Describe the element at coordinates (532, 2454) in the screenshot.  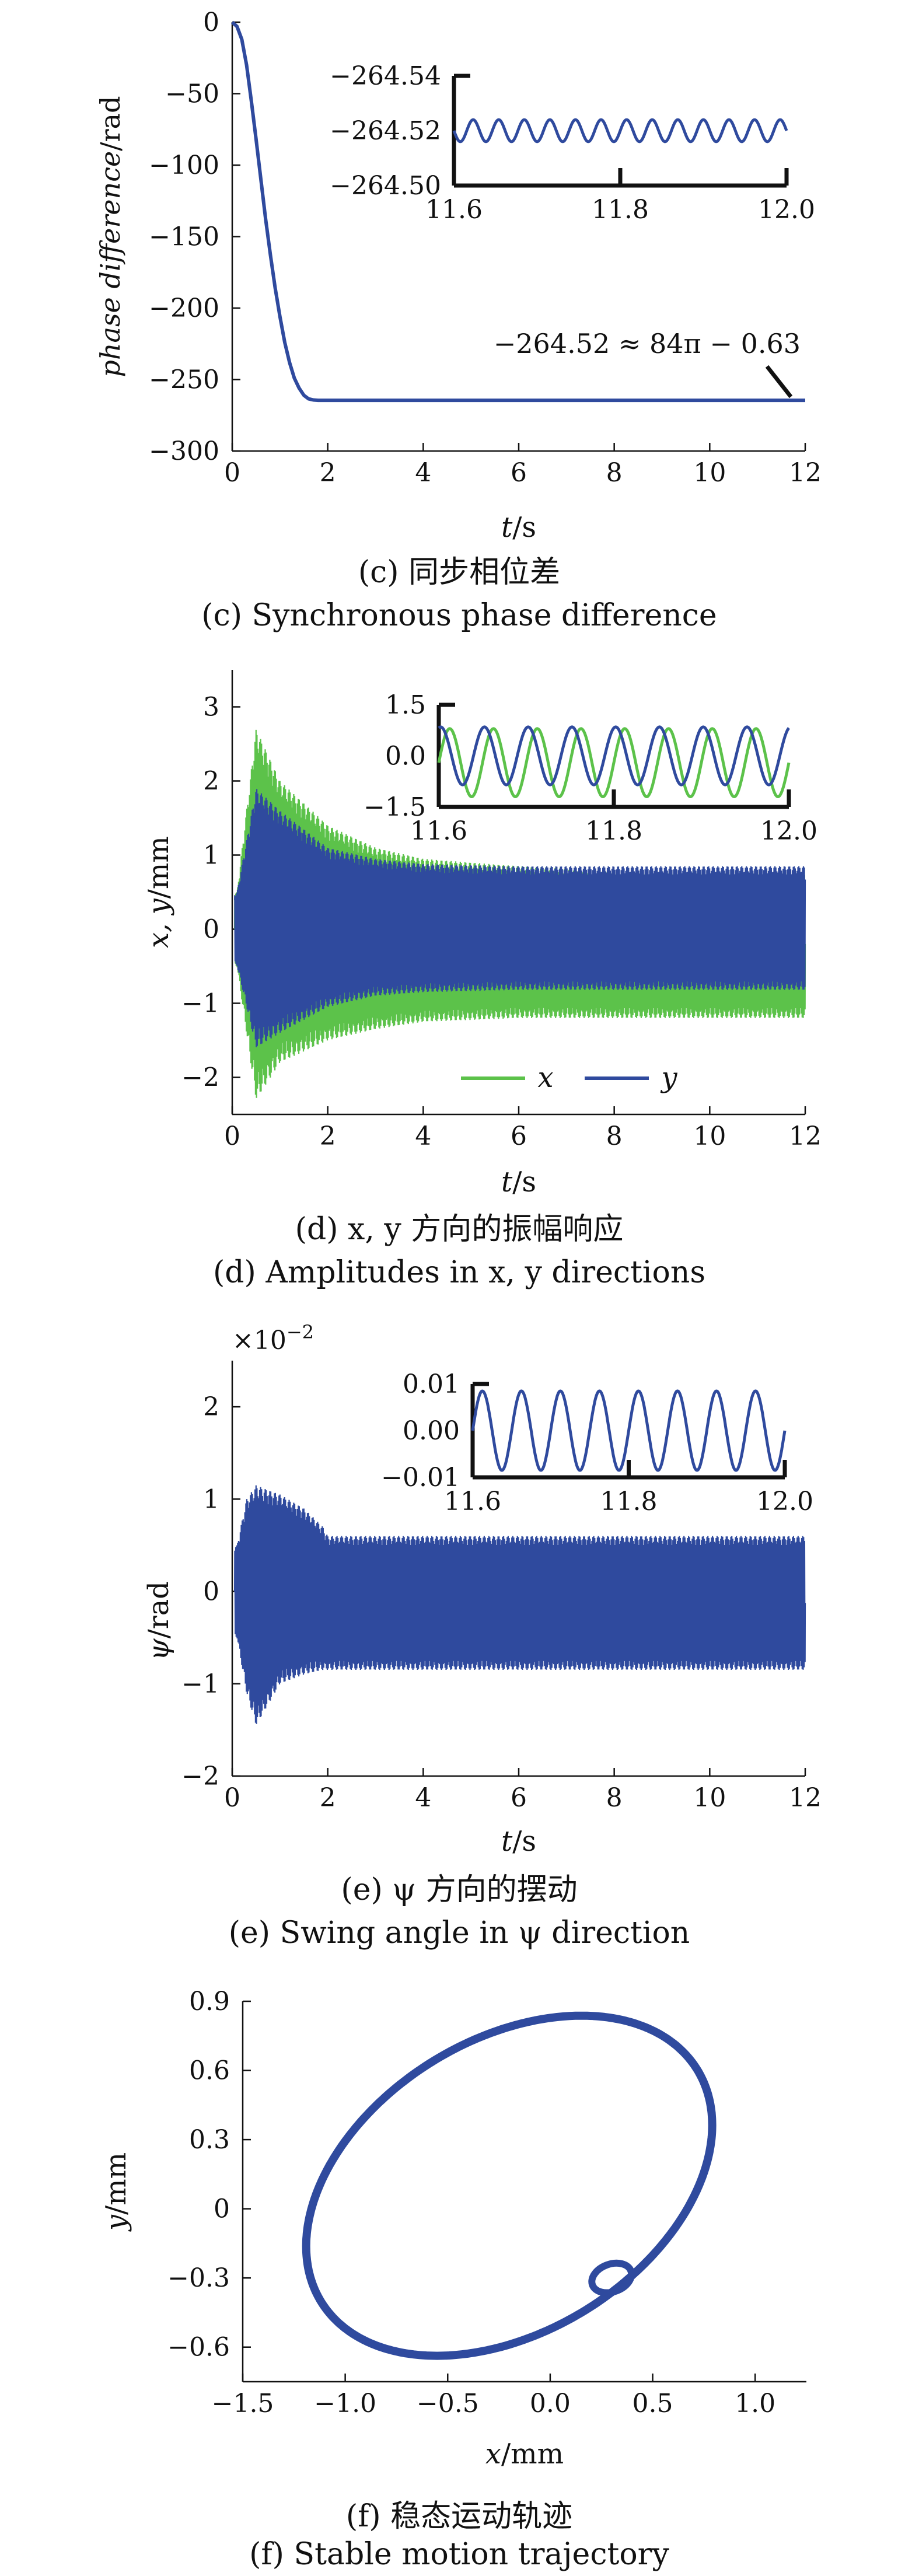
I see `f-xlabel-unit: /mm` at that location.